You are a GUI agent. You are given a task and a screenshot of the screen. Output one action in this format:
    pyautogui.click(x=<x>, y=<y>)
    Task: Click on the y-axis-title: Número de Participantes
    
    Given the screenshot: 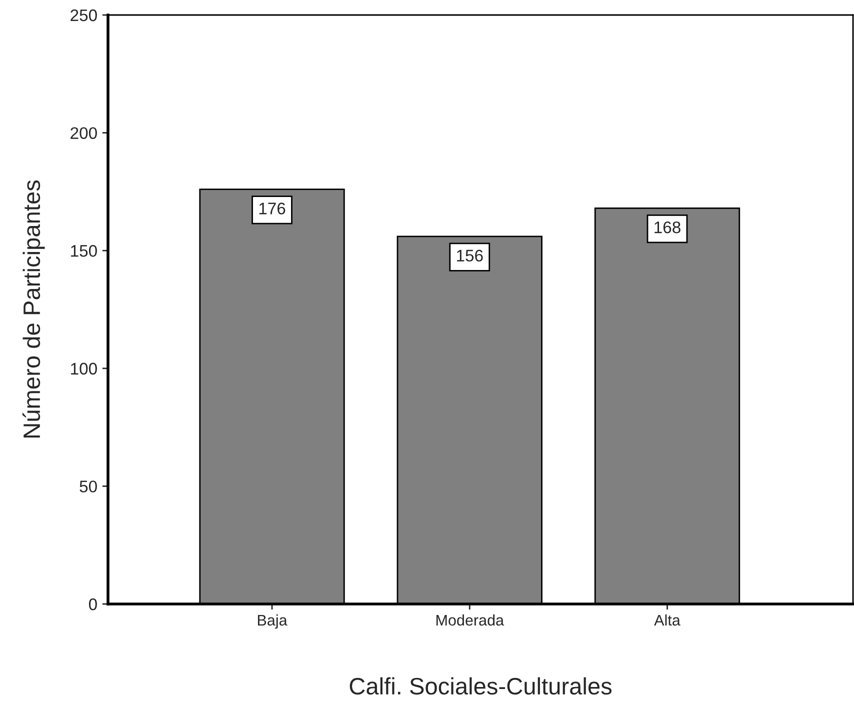 What is the action you would take?
    pyautogui.click(x=33, y=309)
    